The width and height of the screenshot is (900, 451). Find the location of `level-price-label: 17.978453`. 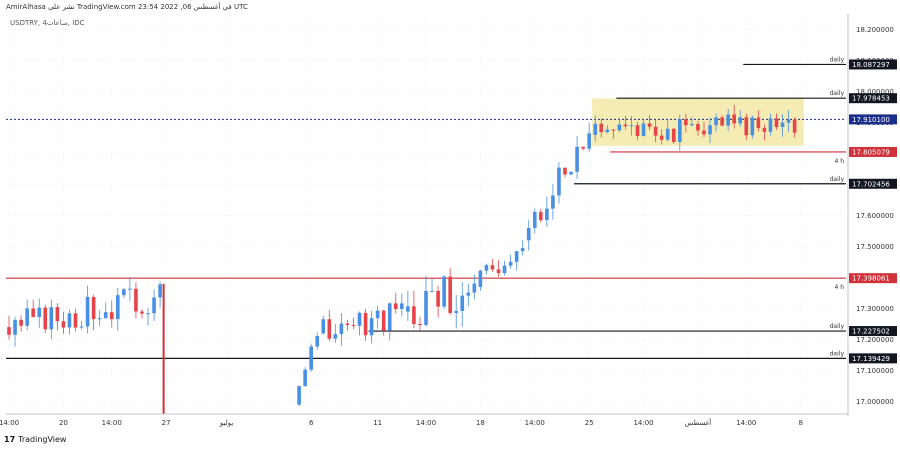

level-price-label: 17.978453 is located at coordinates (871, 99).